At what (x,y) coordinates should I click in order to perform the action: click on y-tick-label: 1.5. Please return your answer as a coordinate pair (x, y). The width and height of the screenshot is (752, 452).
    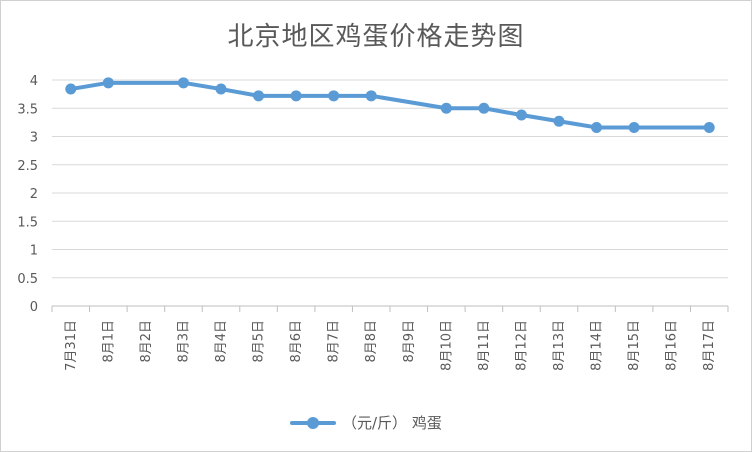
    Looking at the image, I should click on (27, 222).